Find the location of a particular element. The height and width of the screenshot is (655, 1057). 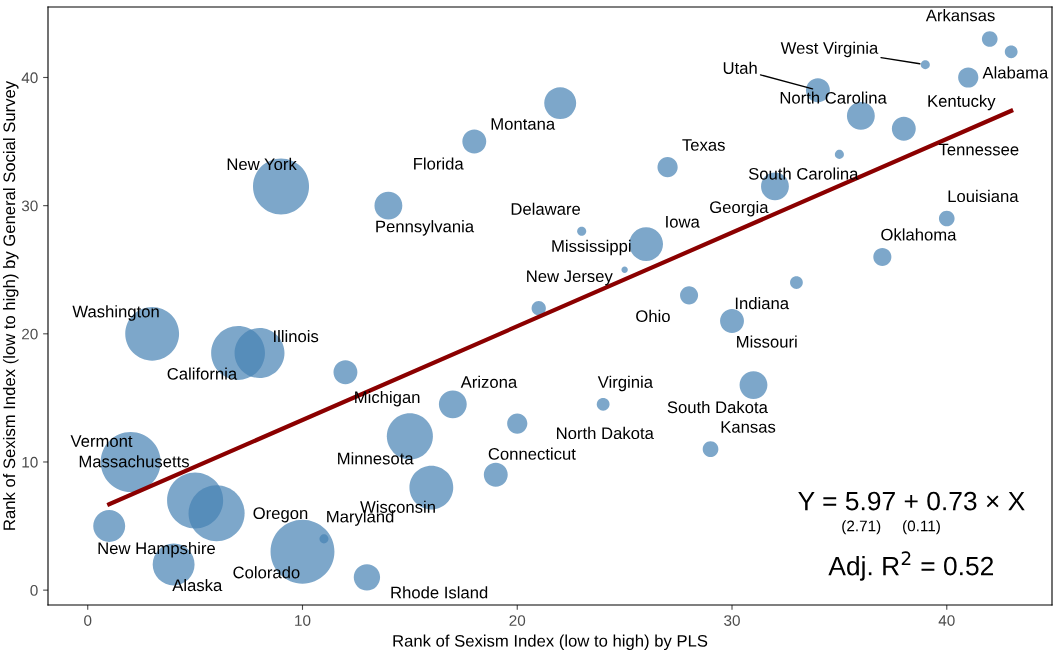

annotation: Y = 5.97 + 0.73 × X is located at coordinates (911, 501).